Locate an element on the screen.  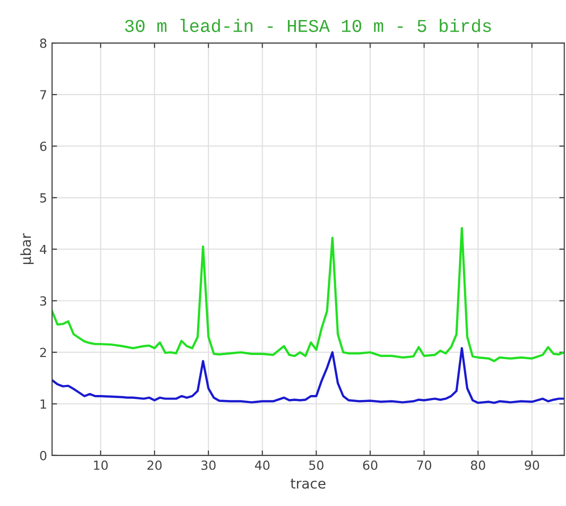
x-tick-label: 70 is located at coordinates (424, 465).